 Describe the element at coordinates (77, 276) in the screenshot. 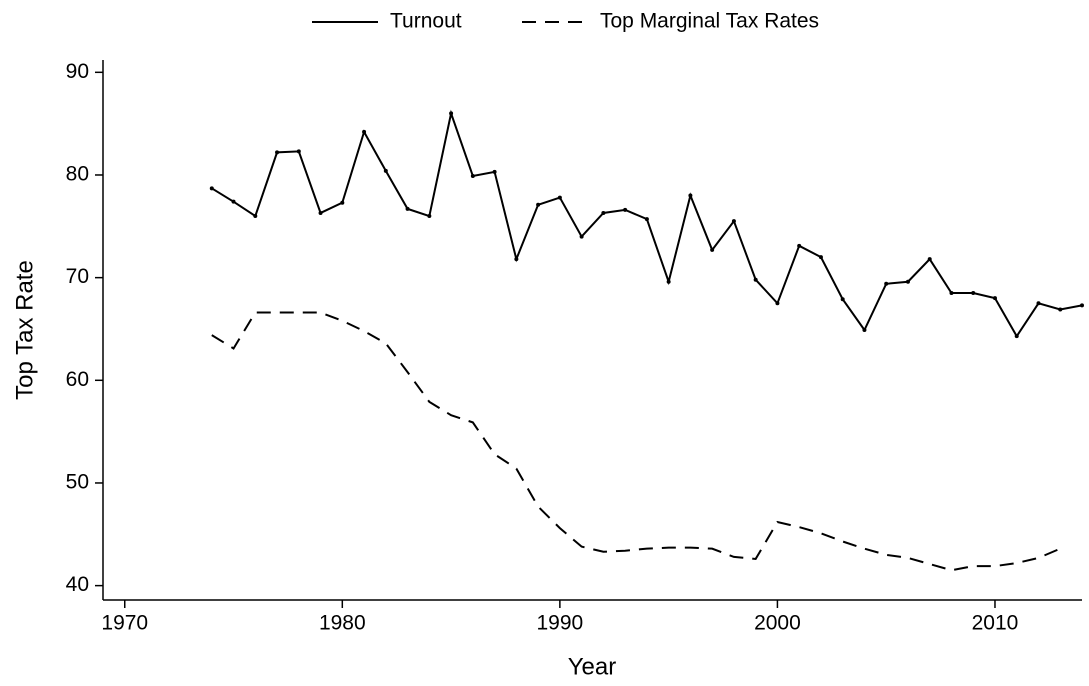

I see `y-tick-label: 70` at that location.